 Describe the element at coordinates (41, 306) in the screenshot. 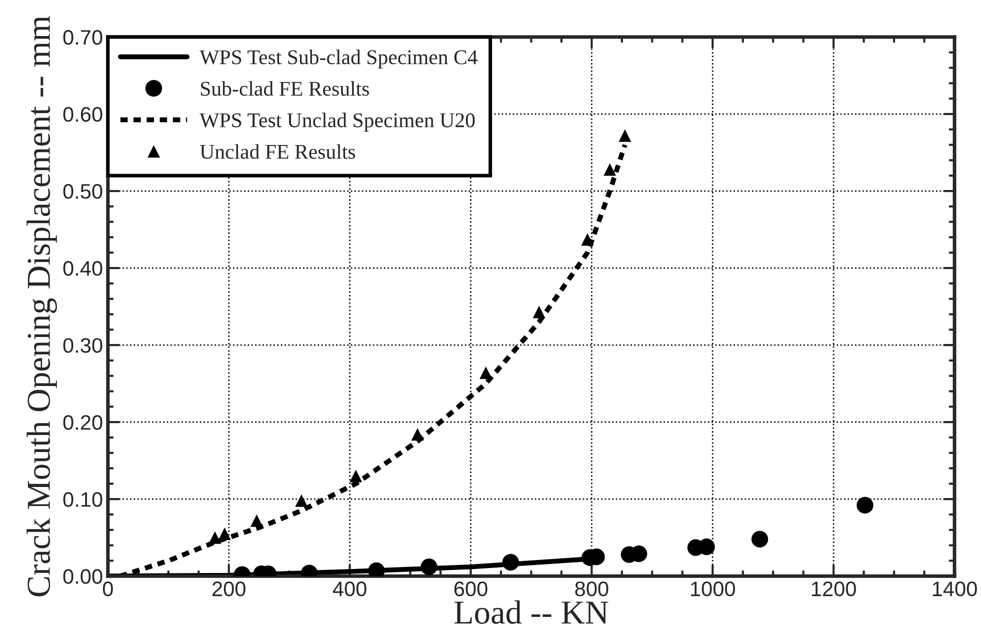

I see `y-axis-title: Crack Mouth Opening Displacement -- mm` at that location.